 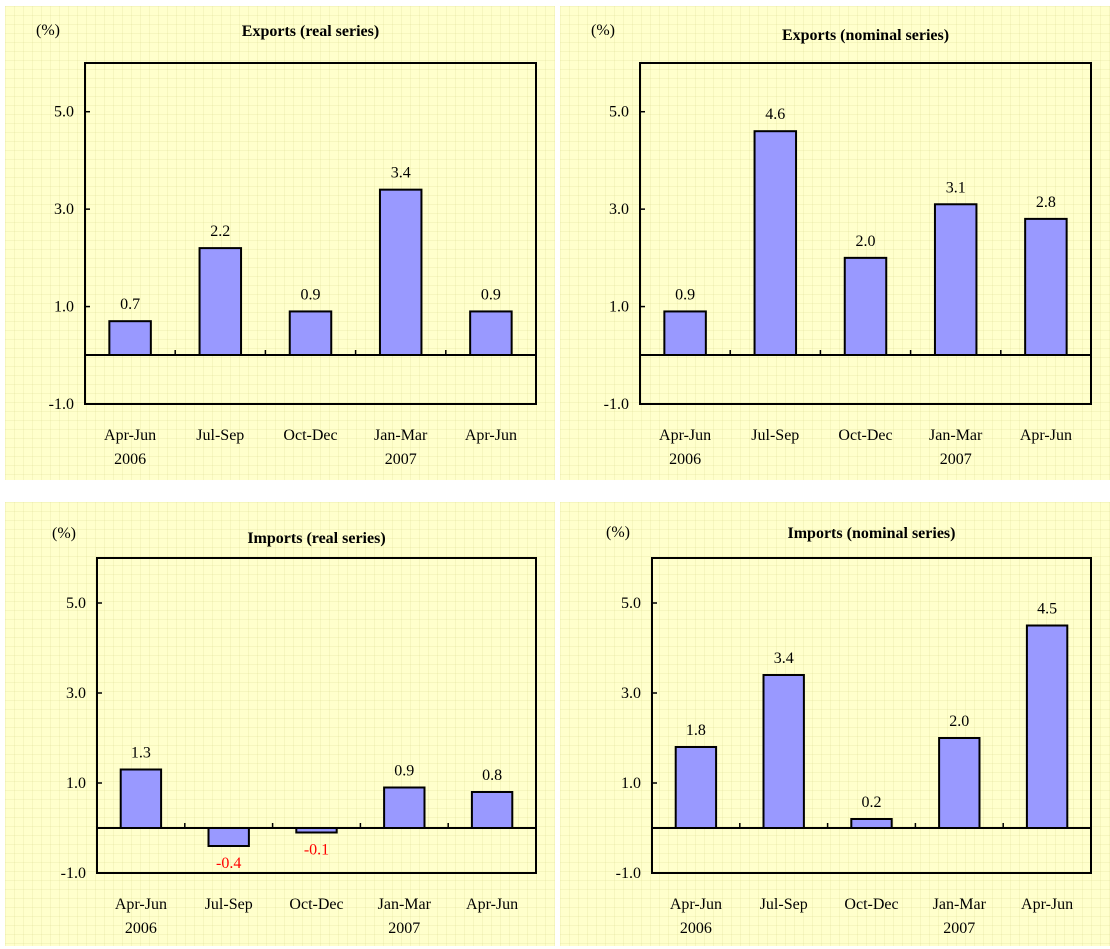 I want to click on data-label: 2.8, so click(x=1046, y=202).